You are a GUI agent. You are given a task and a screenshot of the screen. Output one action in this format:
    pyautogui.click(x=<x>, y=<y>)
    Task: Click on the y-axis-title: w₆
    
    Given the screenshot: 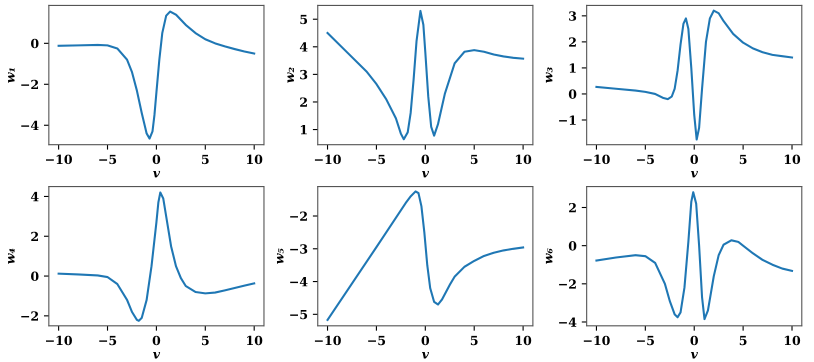 What is the action you would take?
    pyautogui.click(x=549, y=256)
    